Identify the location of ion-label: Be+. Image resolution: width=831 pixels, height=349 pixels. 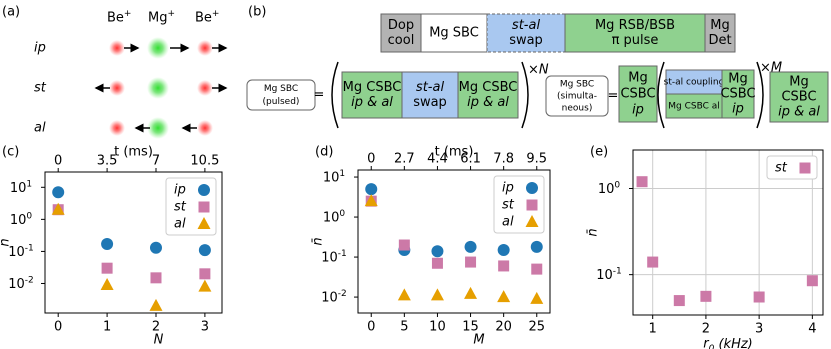
(119, 17).